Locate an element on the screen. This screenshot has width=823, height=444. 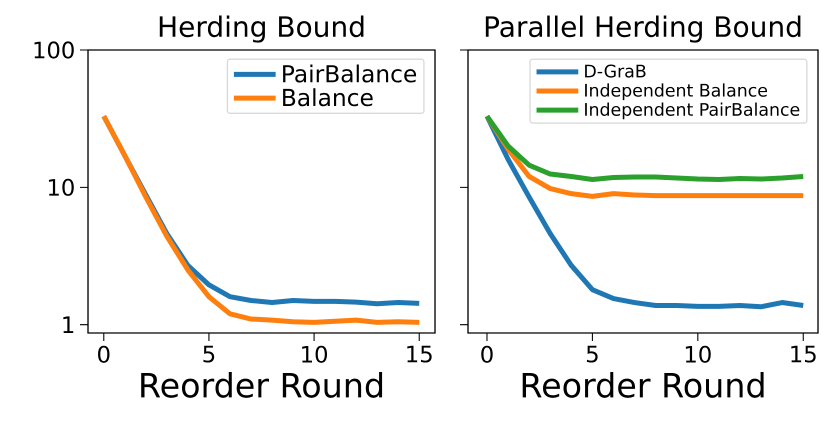
legend-label: PairBalance is located at coordinates (349, 73).